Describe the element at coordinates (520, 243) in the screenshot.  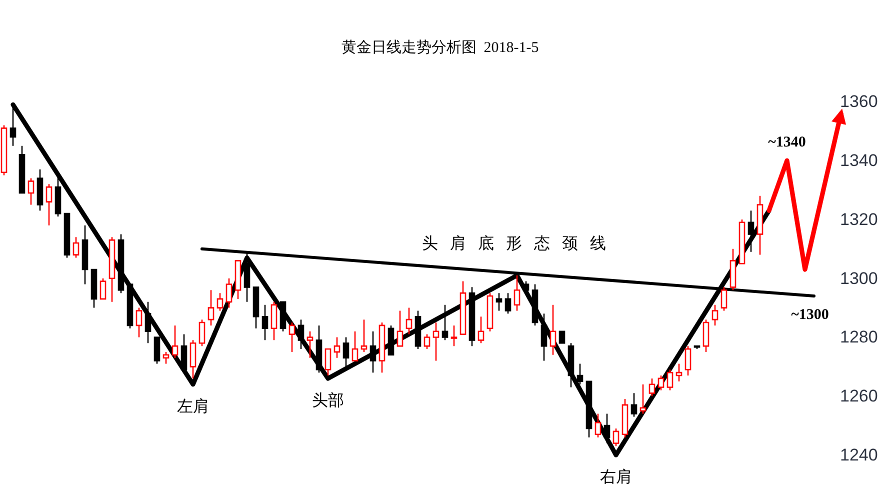
I see `series-label: 头肩底形态颈线` at that location.